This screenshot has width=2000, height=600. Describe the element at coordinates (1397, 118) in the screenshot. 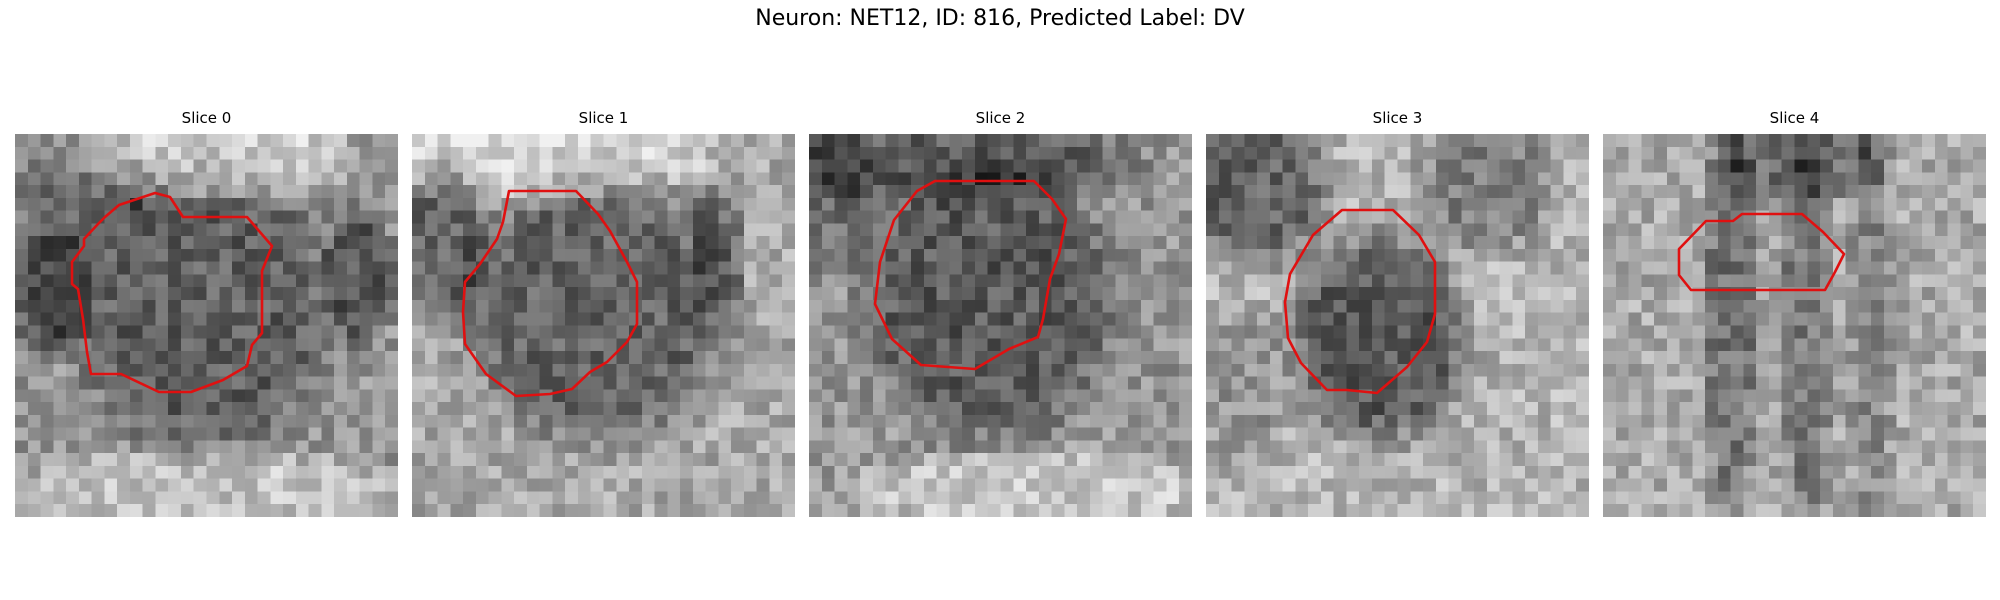

I see `slice-title: Slice 3` at that location.